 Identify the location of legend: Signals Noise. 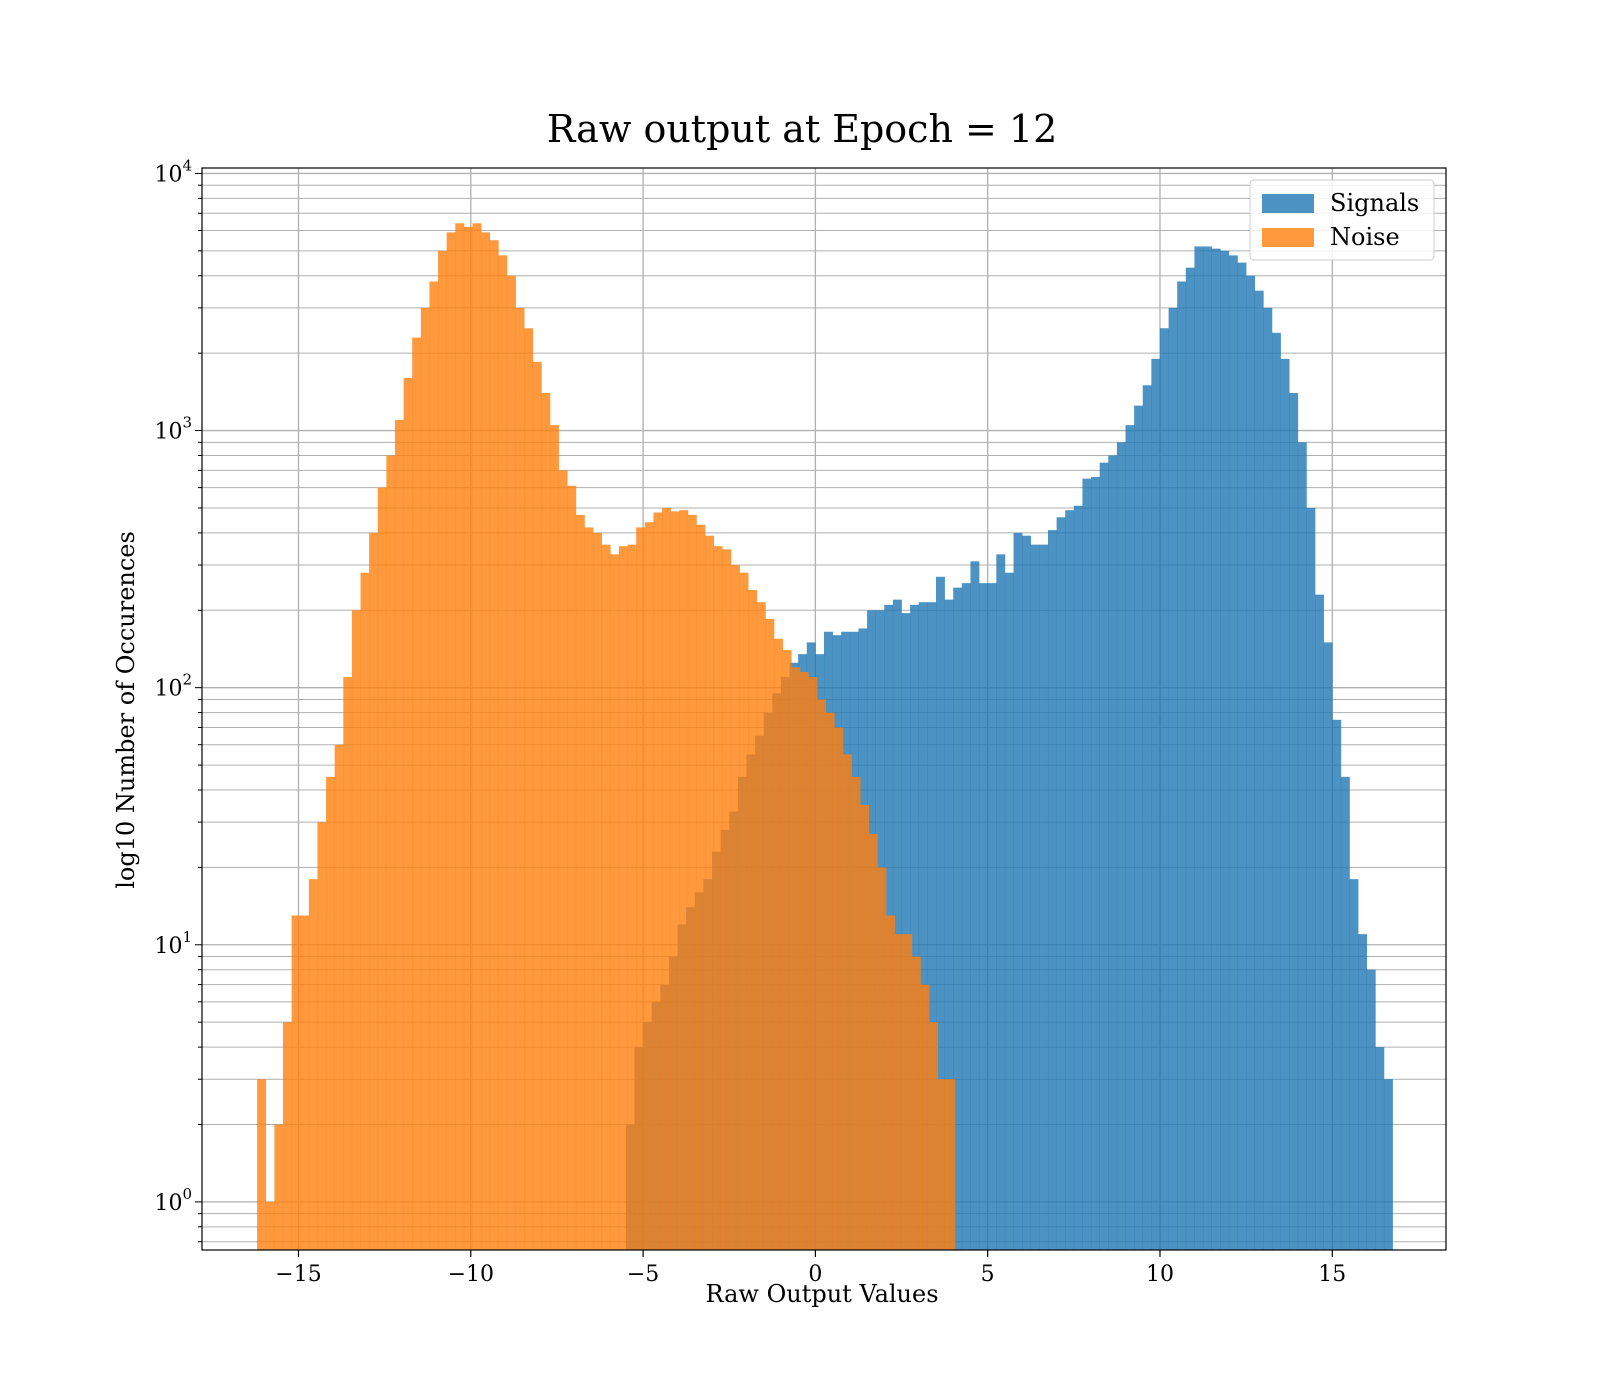
(1342, 220).